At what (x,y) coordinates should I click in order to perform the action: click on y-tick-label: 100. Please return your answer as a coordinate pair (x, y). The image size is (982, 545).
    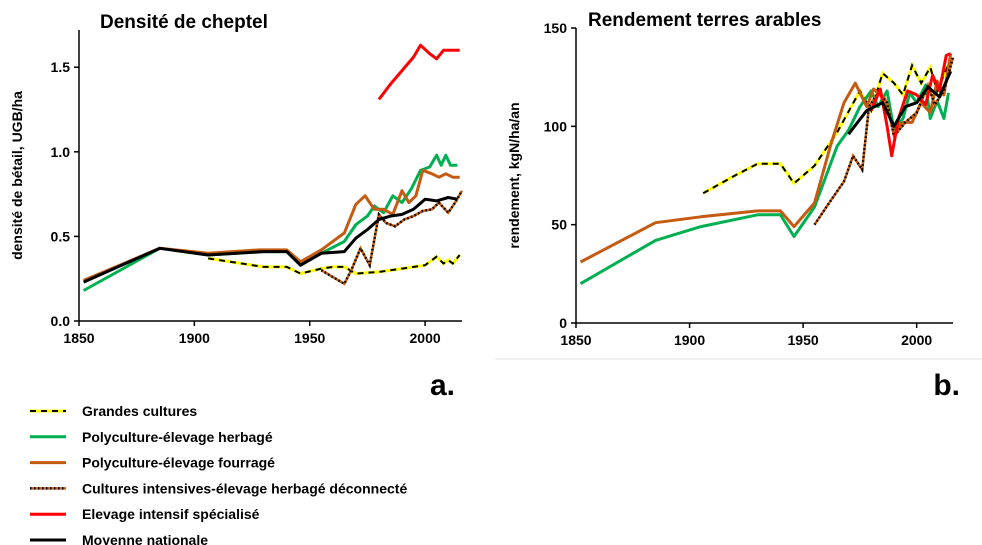
    Looking at the image, I should click on (556, 126).